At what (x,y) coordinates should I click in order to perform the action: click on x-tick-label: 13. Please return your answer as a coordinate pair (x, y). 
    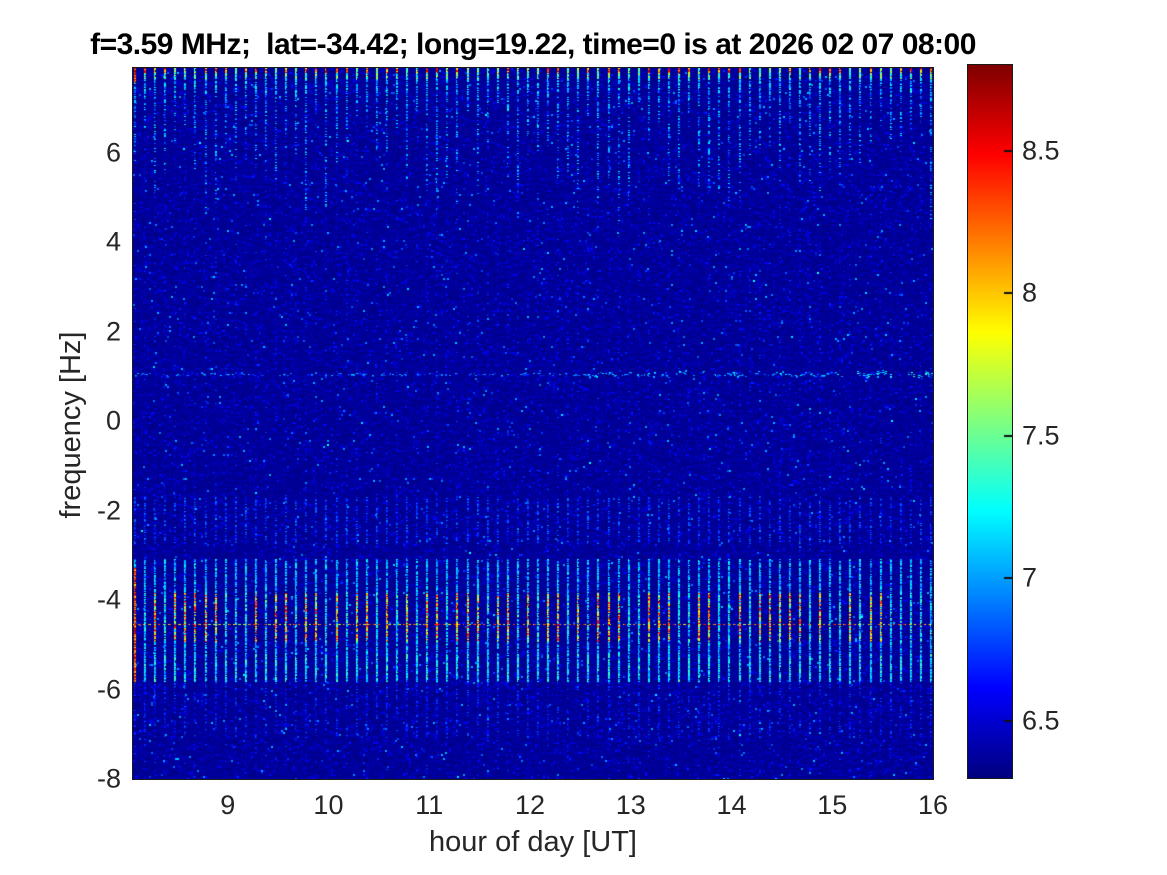
    Looking at the image, I should click on (630, 805).